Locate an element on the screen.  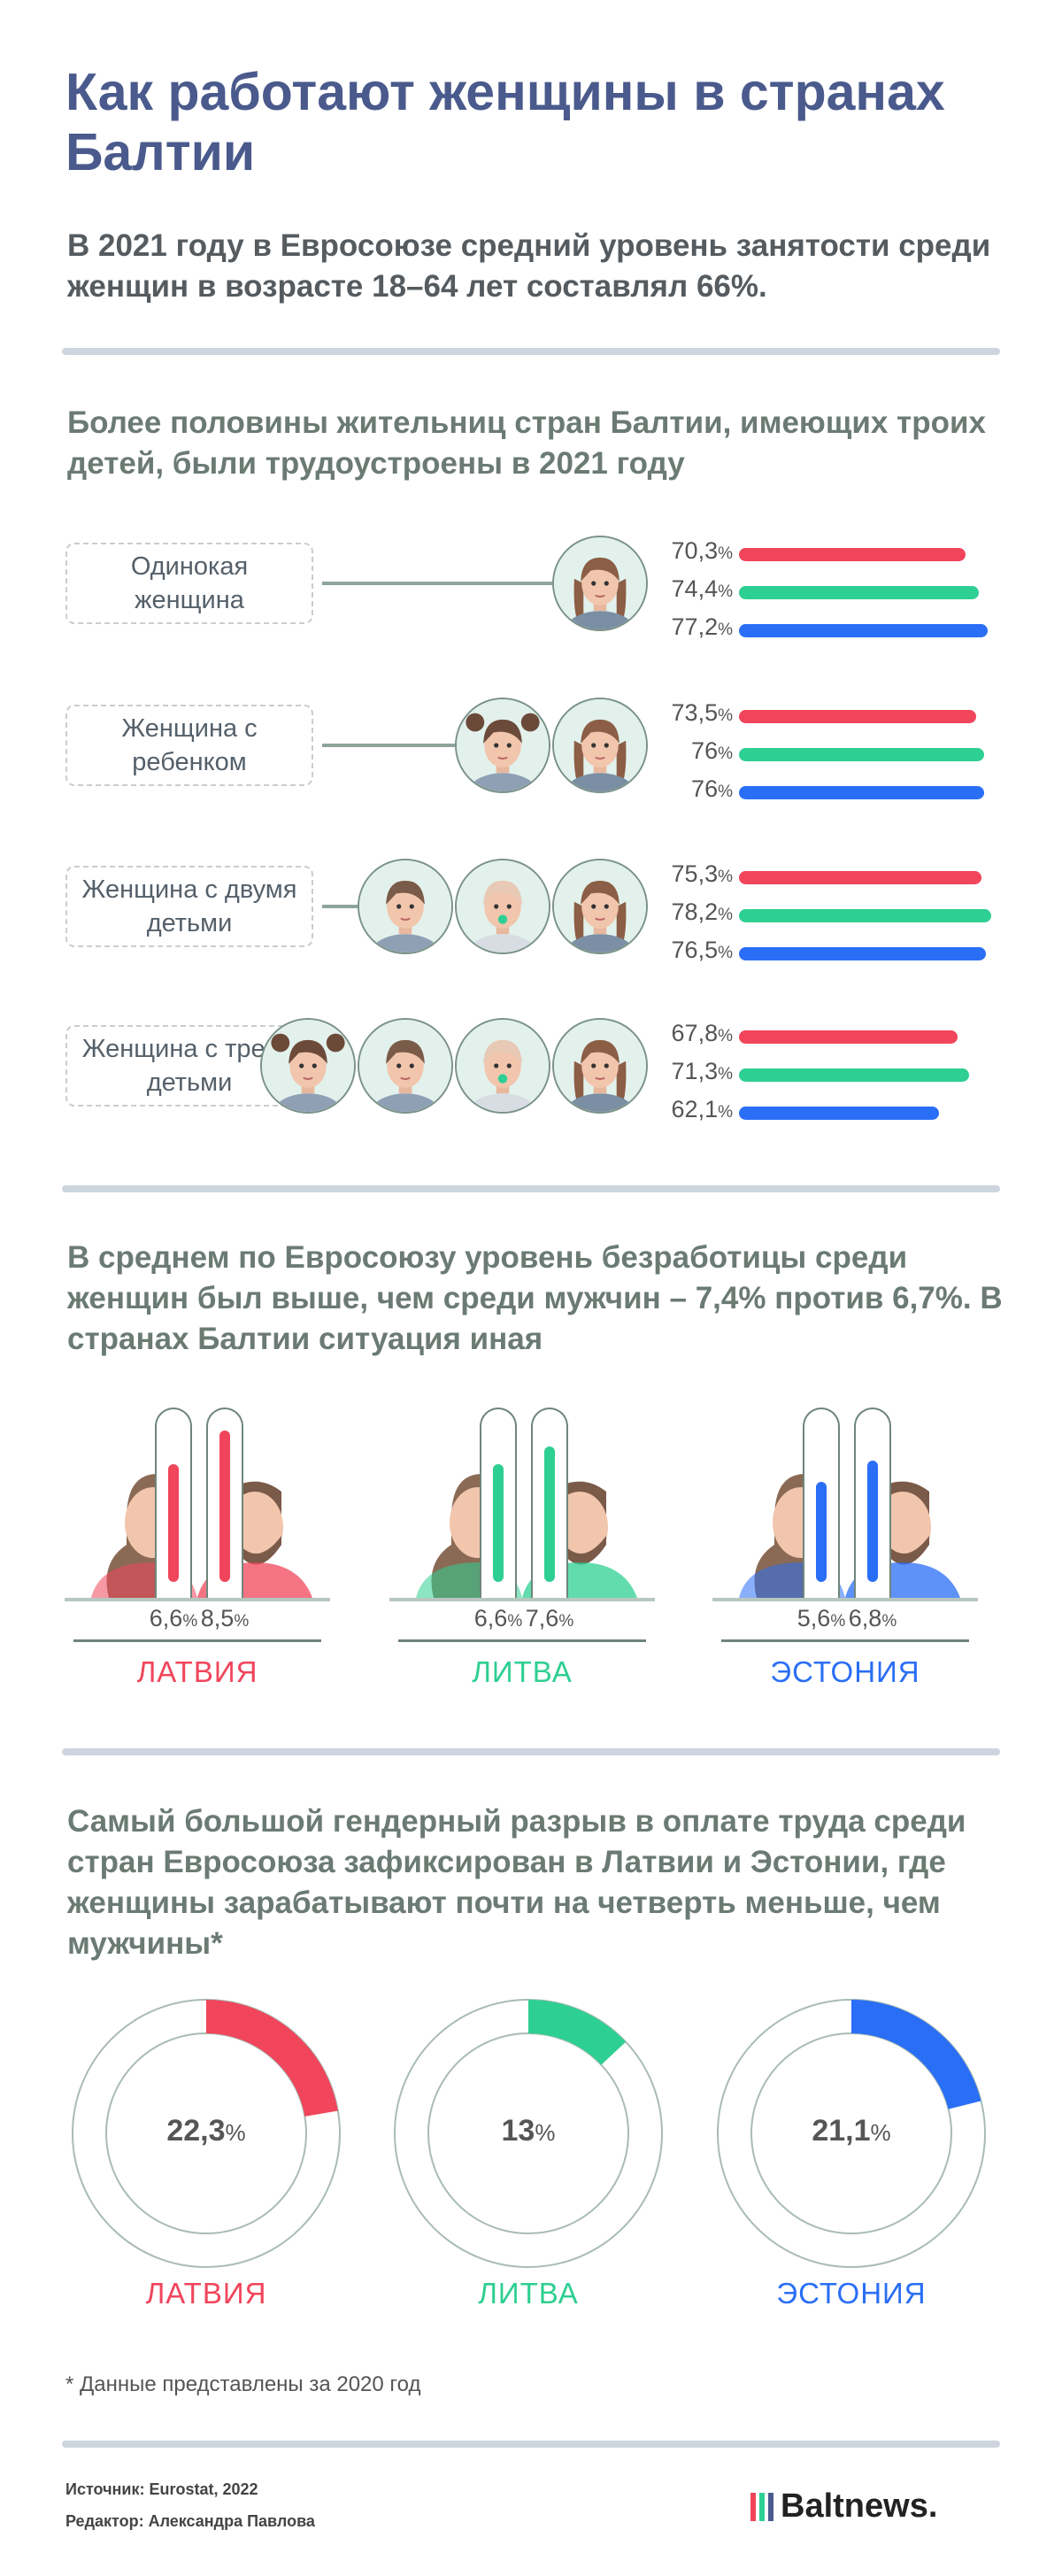
women-unemployment-label: 5,6% is located at coordinates (821, 1618).